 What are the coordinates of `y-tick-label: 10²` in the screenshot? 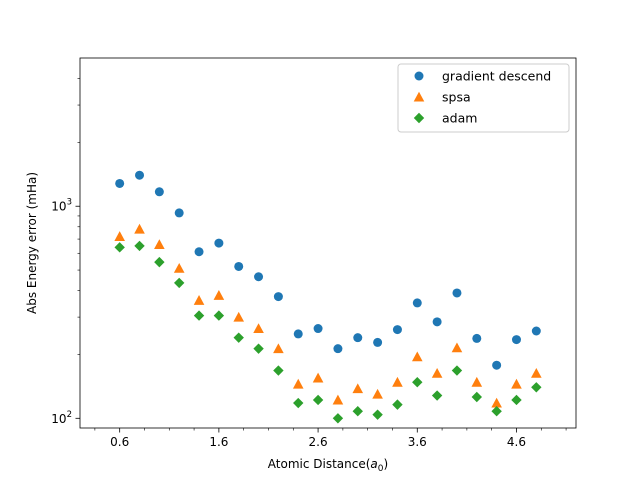 It's located at (61, 418).